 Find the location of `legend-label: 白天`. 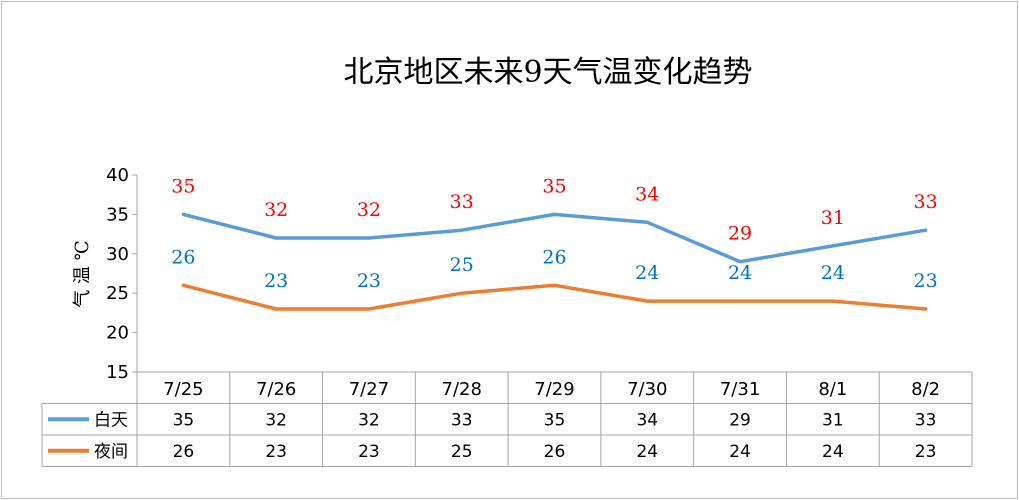

legend-label: 白天 is located at coordinates (111, 420).